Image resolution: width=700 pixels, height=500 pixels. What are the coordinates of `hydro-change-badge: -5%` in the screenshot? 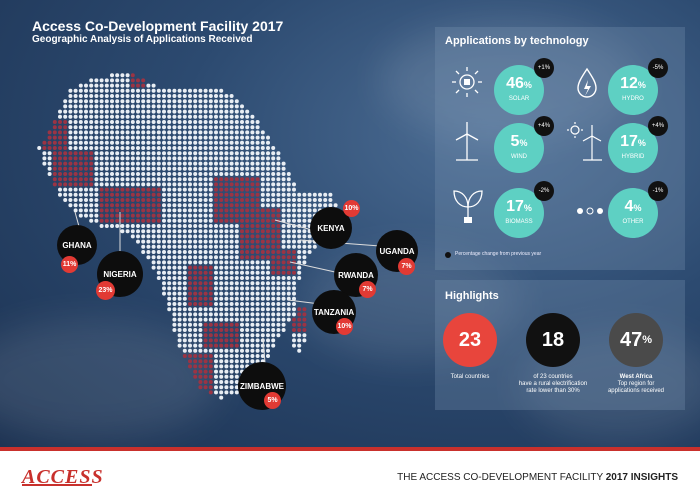 It's located at (658, 68).